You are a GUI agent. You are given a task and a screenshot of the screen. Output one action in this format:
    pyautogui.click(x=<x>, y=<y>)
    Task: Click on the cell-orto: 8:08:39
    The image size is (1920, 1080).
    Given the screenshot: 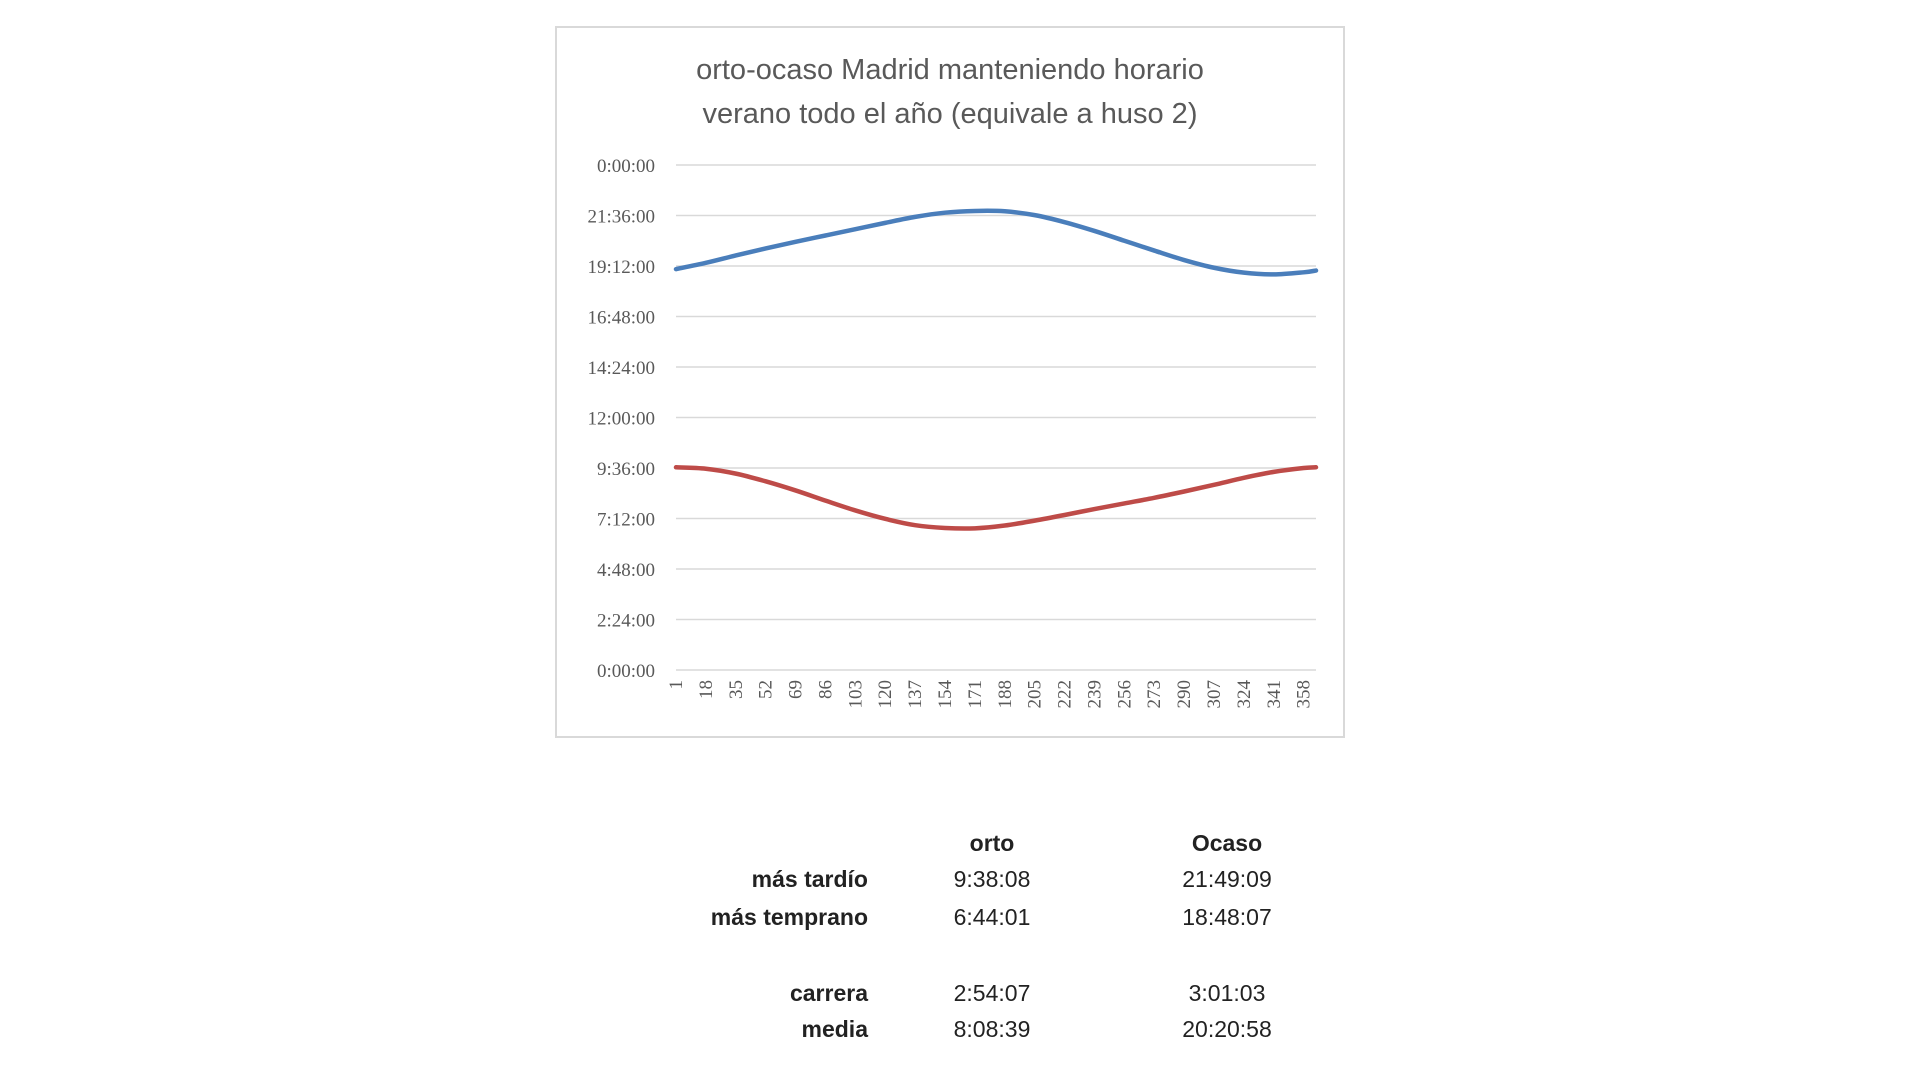 What is the action you would take?
    pyautogui.click(x=992, y=1029)
    